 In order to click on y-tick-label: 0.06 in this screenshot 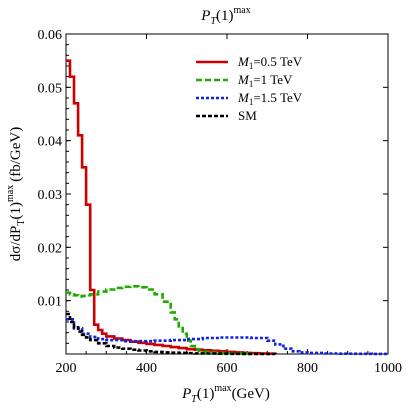, I will do `click(50, 35)`.